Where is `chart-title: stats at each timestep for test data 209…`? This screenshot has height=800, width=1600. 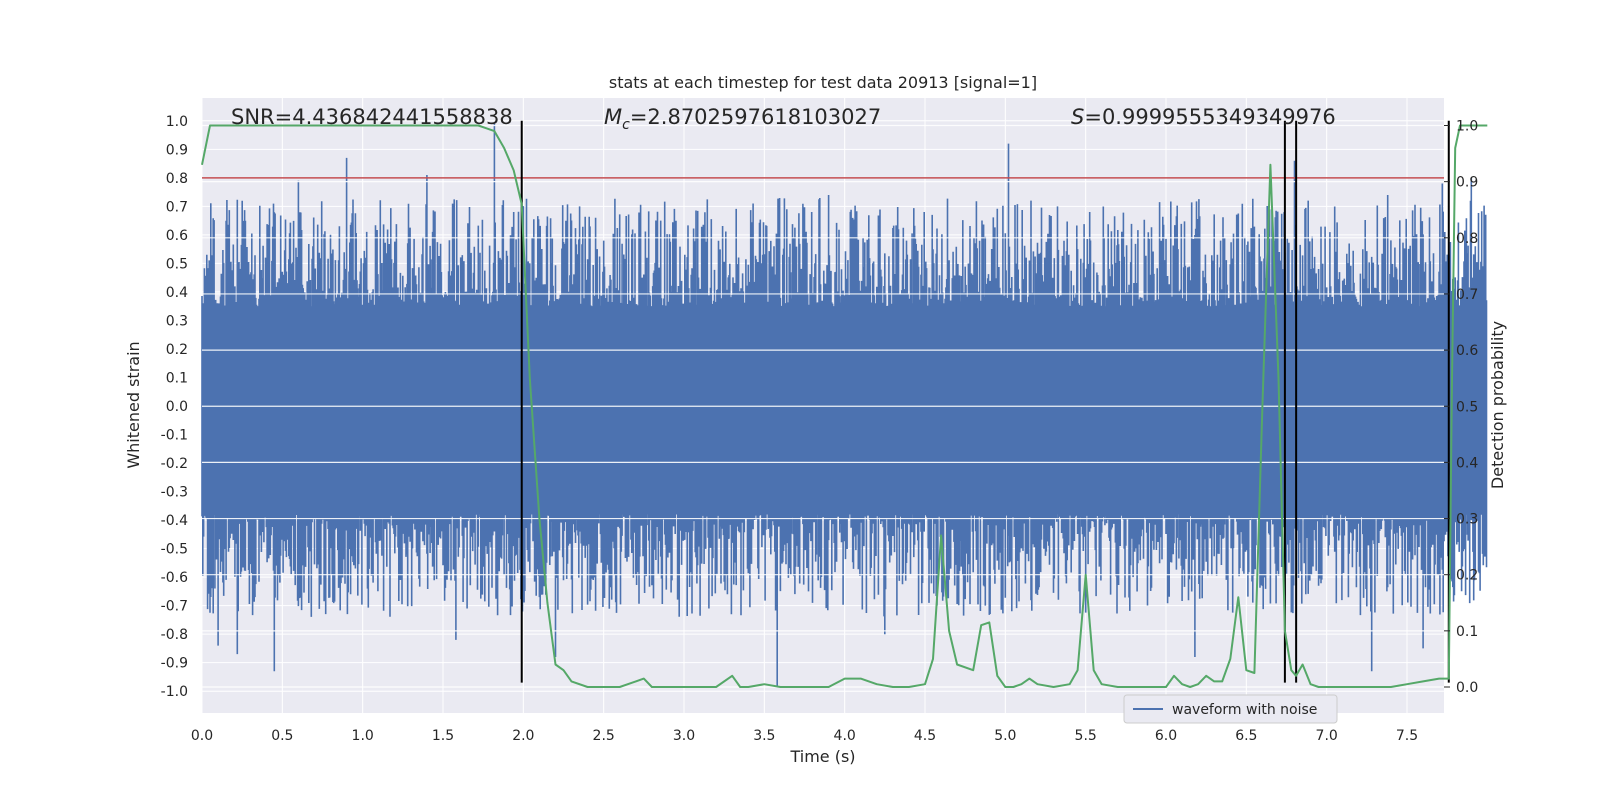
chart-title: stats at each timestep for test data 209… is located at coordinates (823, 82).